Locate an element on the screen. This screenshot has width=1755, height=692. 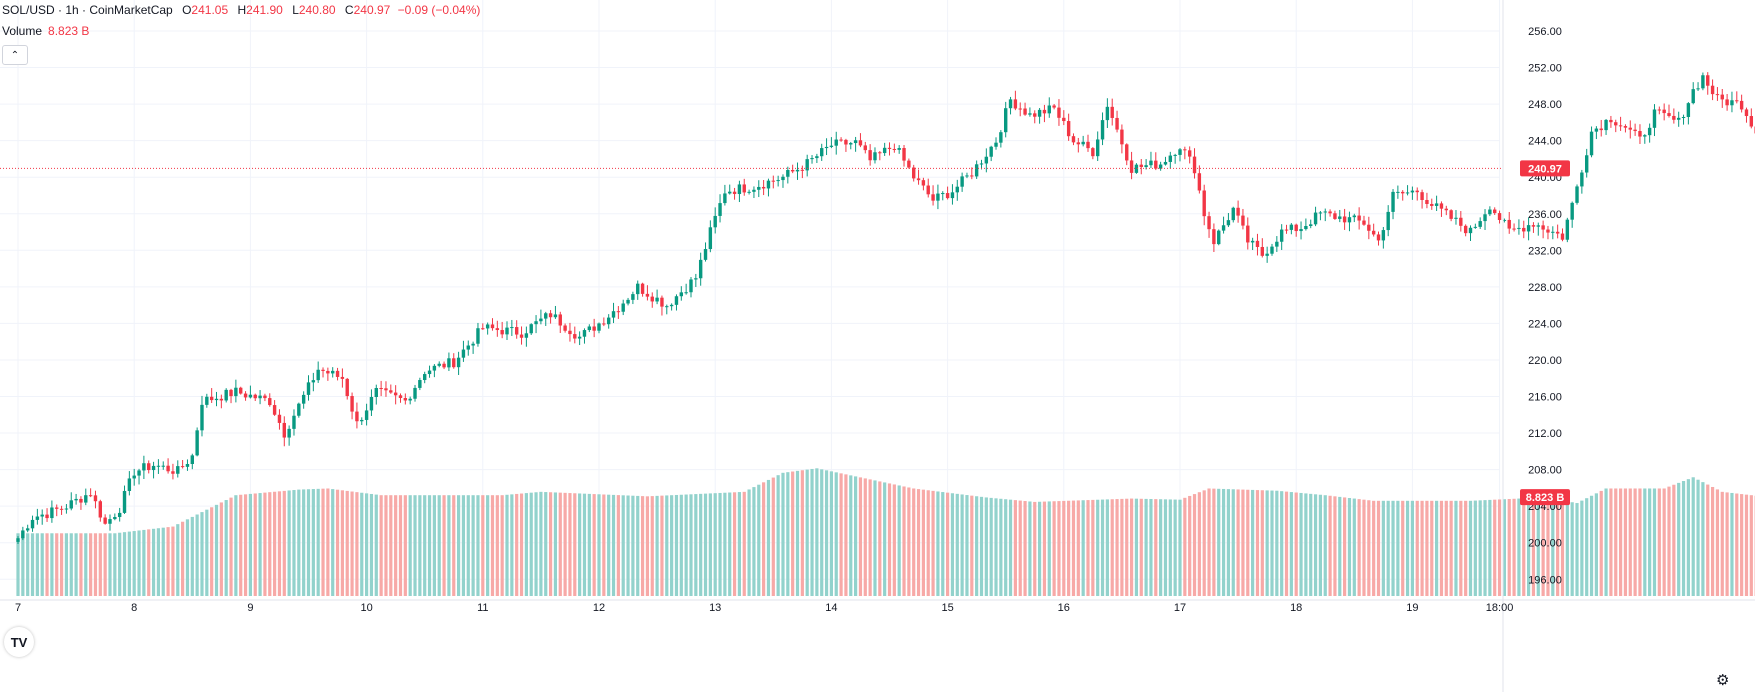
y-tick-label: 236.00 is located at coordinates (1545, 215).